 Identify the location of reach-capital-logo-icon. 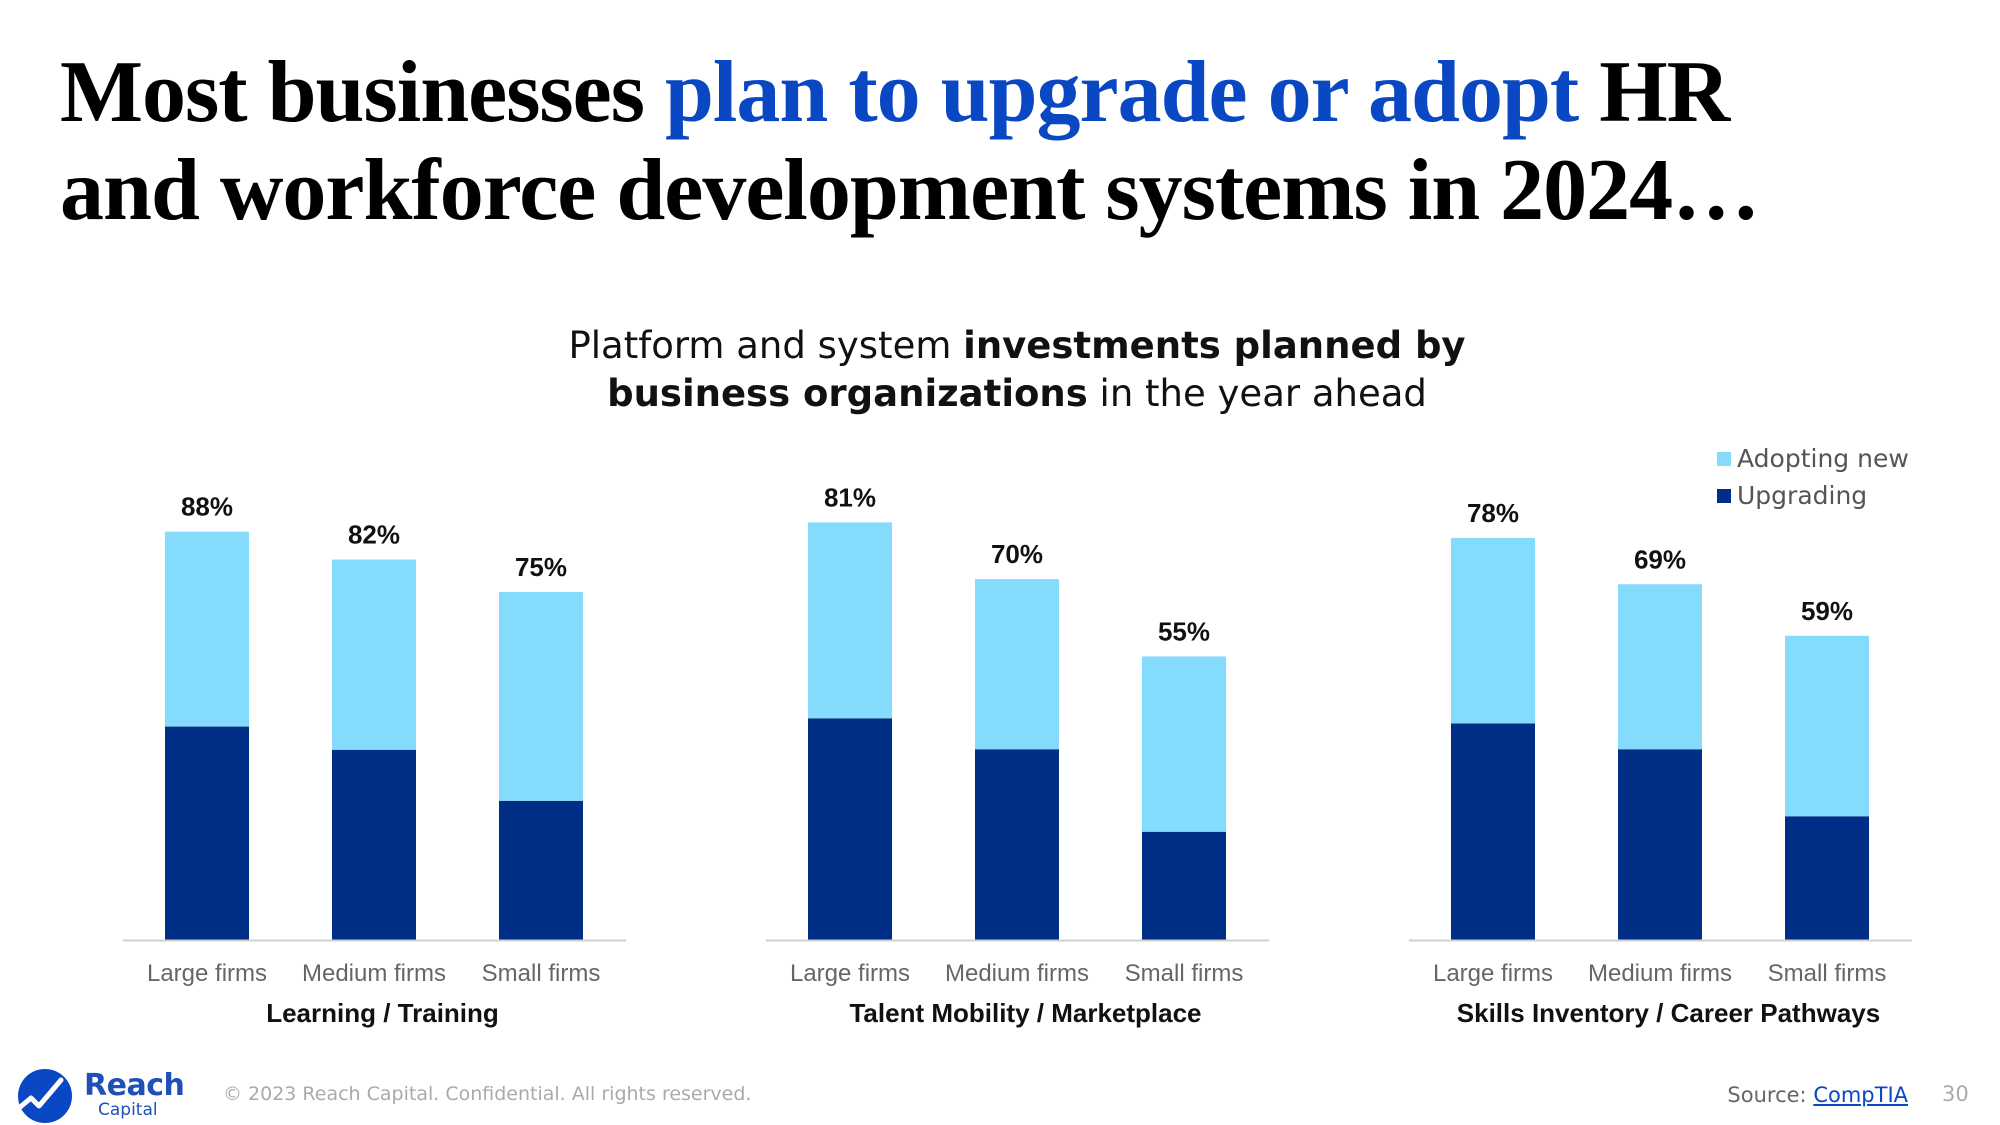
(44, 1096).